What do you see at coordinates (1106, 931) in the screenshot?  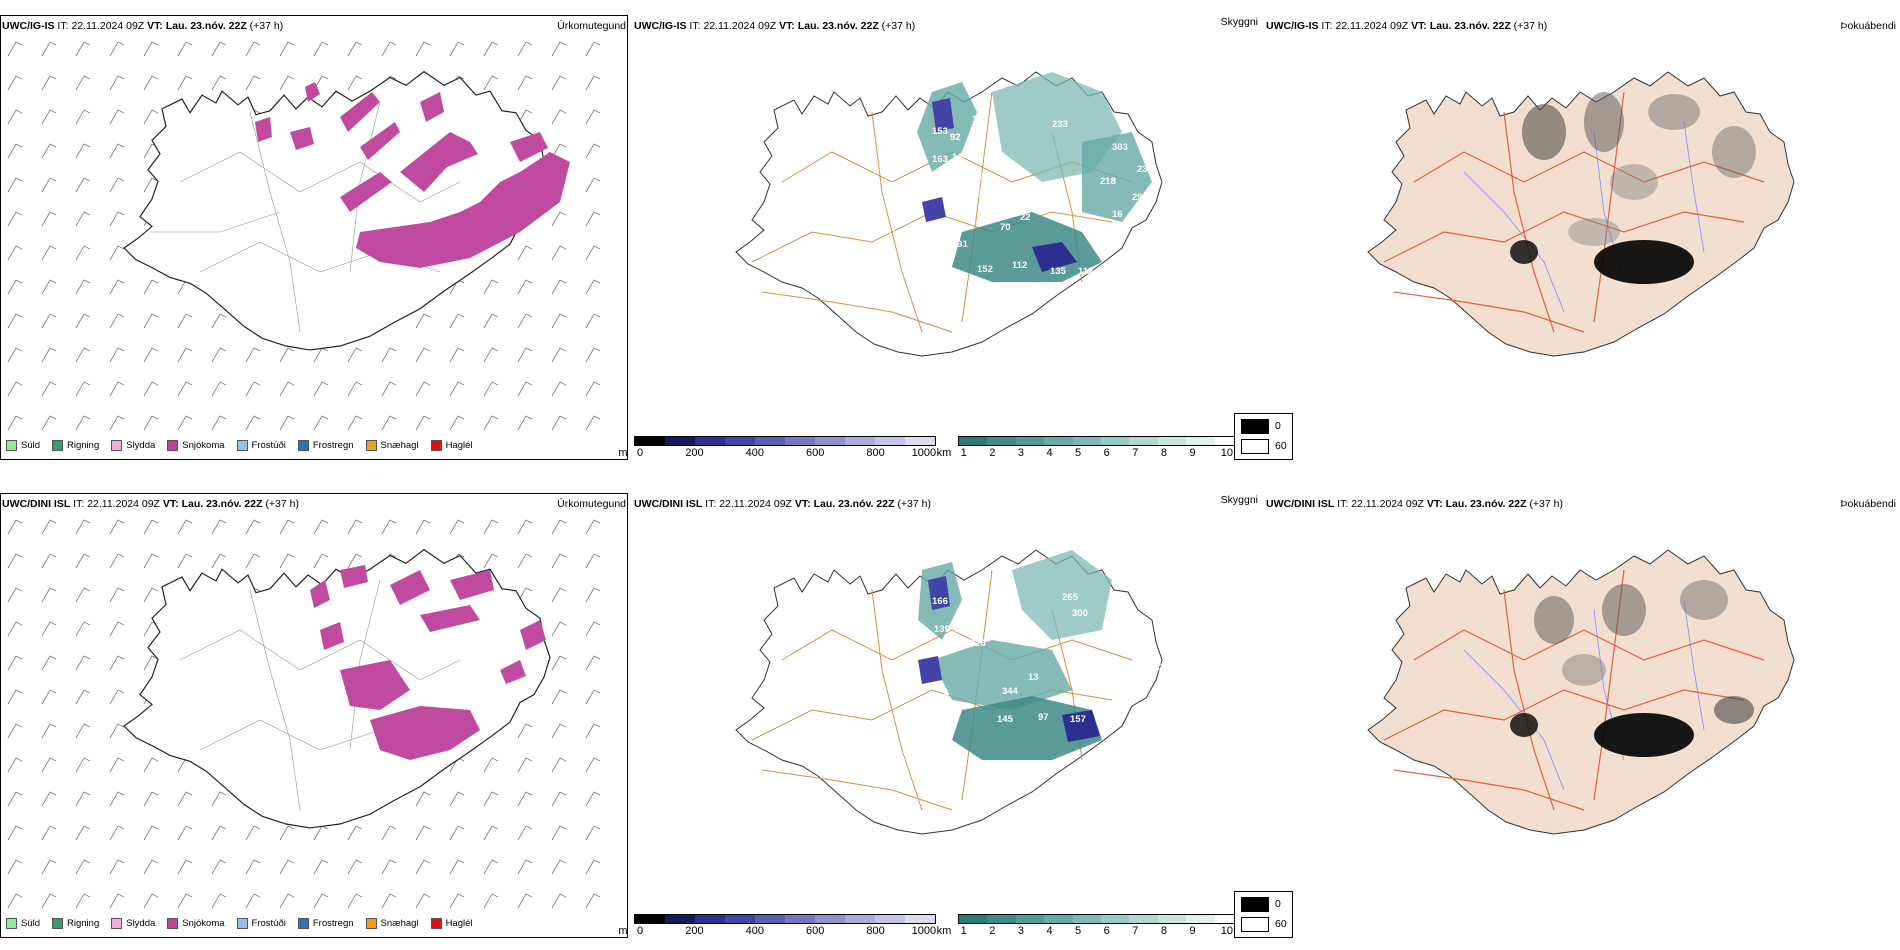 I see `colorbar-tick: 6` at bounding box center [1106, 931].